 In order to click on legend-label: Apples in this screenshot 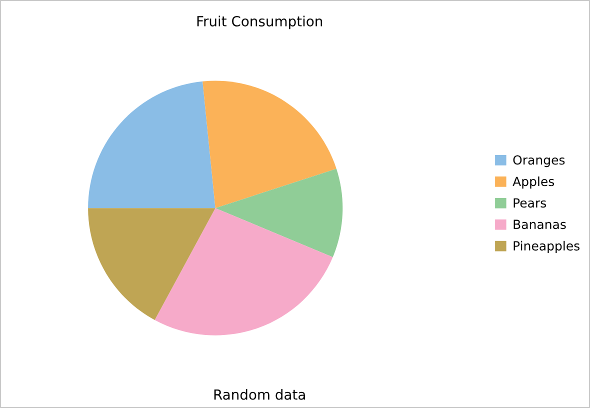, I will do `click(533, 182)`.